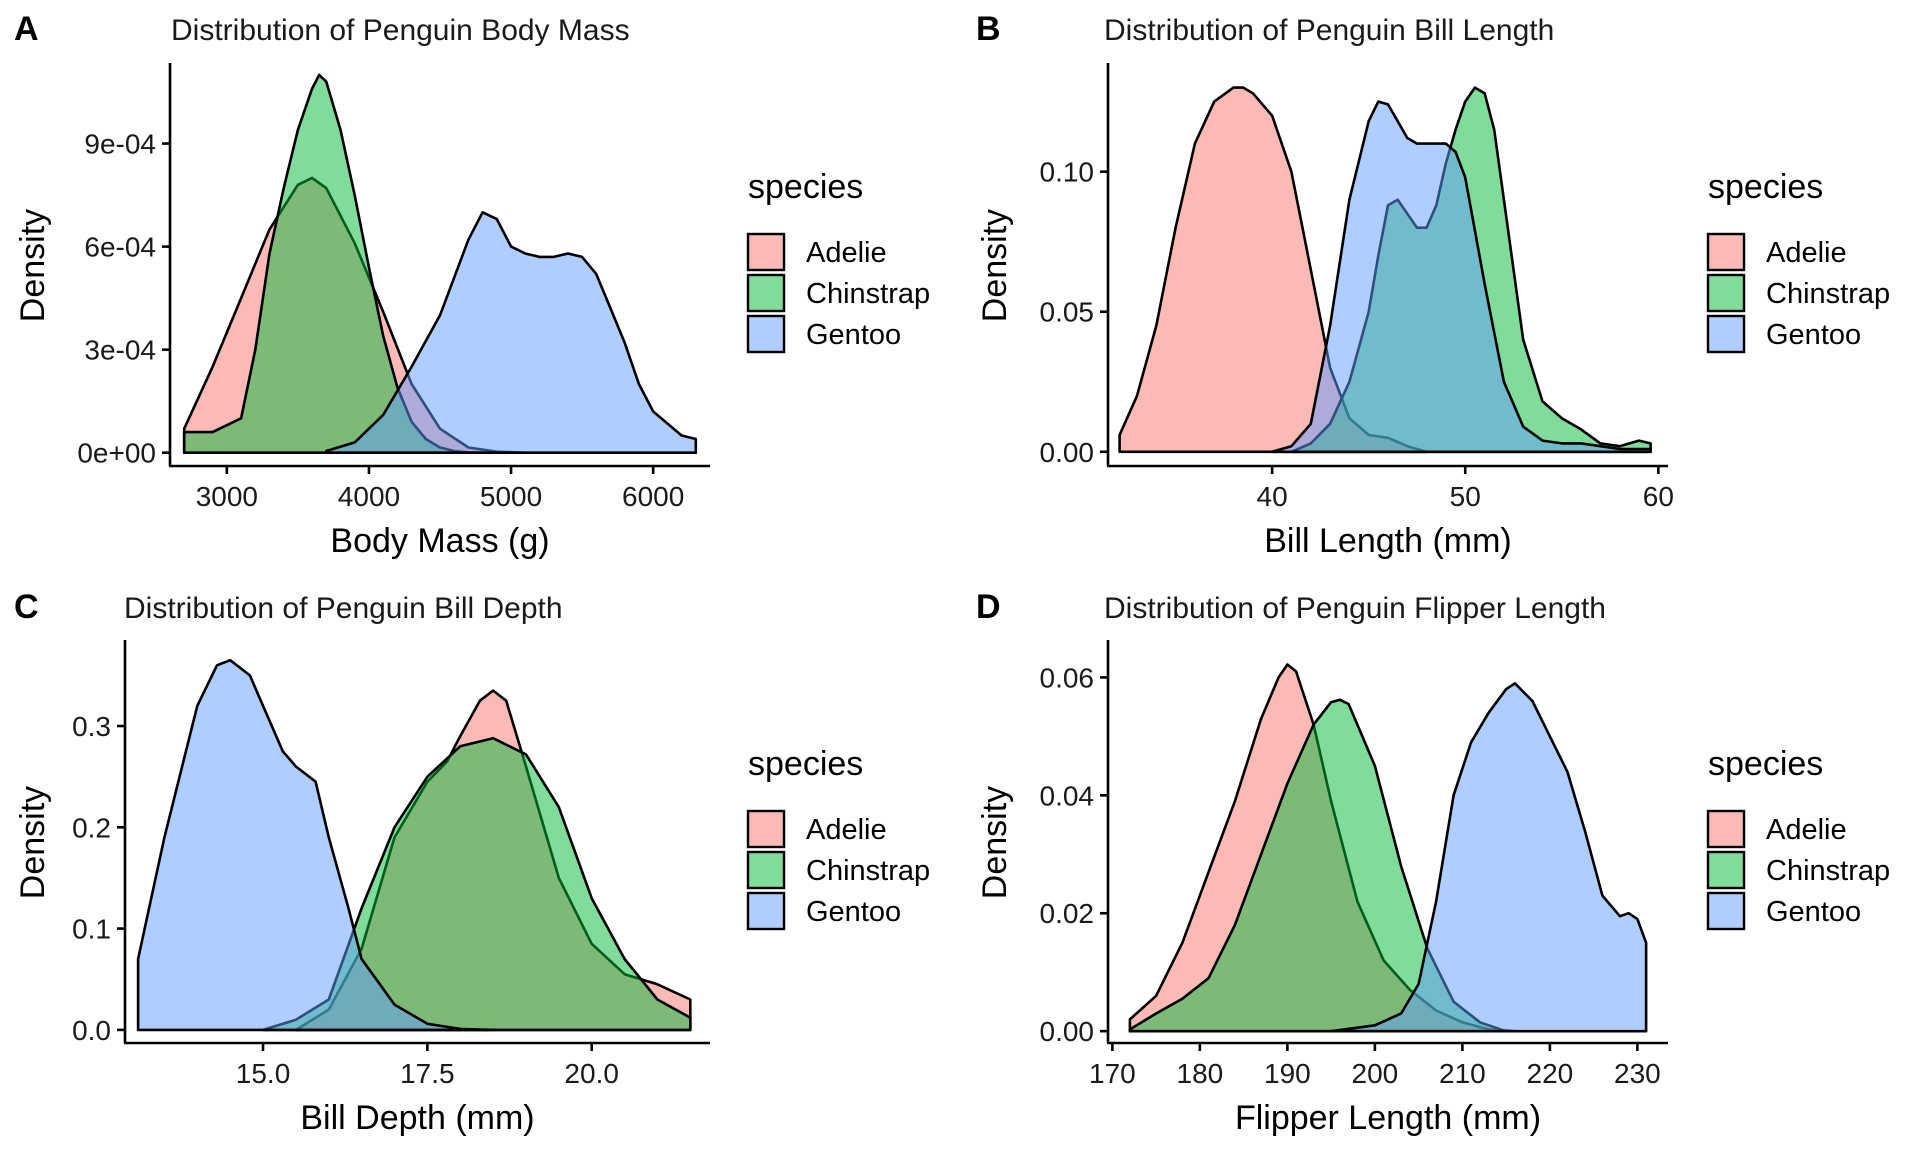  I want to click on x-tick-label: 210, so click(1462, 1073).